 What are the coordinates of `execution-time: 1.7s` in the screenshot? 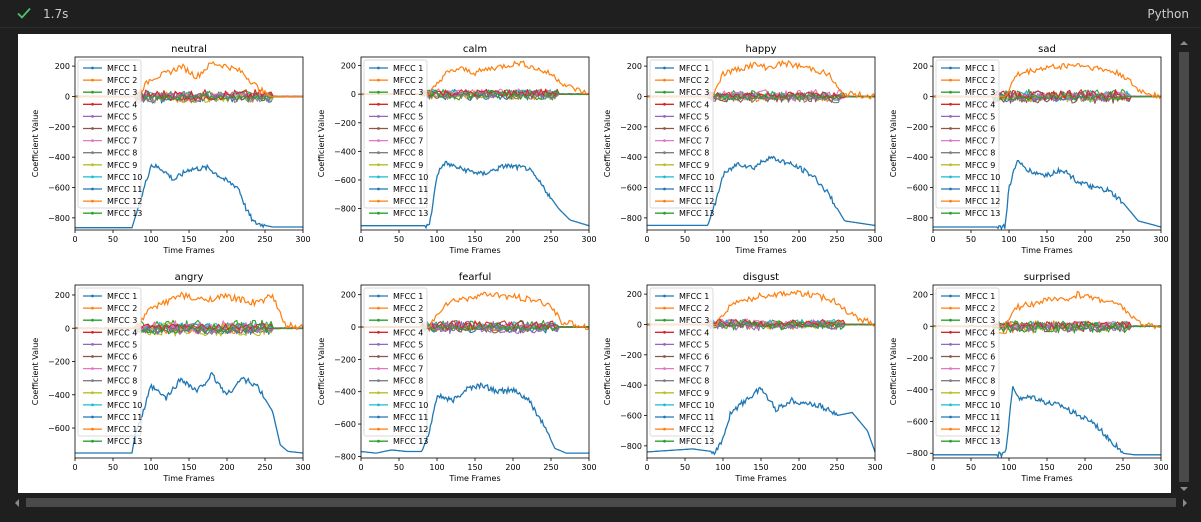 It's located at (56, 14).